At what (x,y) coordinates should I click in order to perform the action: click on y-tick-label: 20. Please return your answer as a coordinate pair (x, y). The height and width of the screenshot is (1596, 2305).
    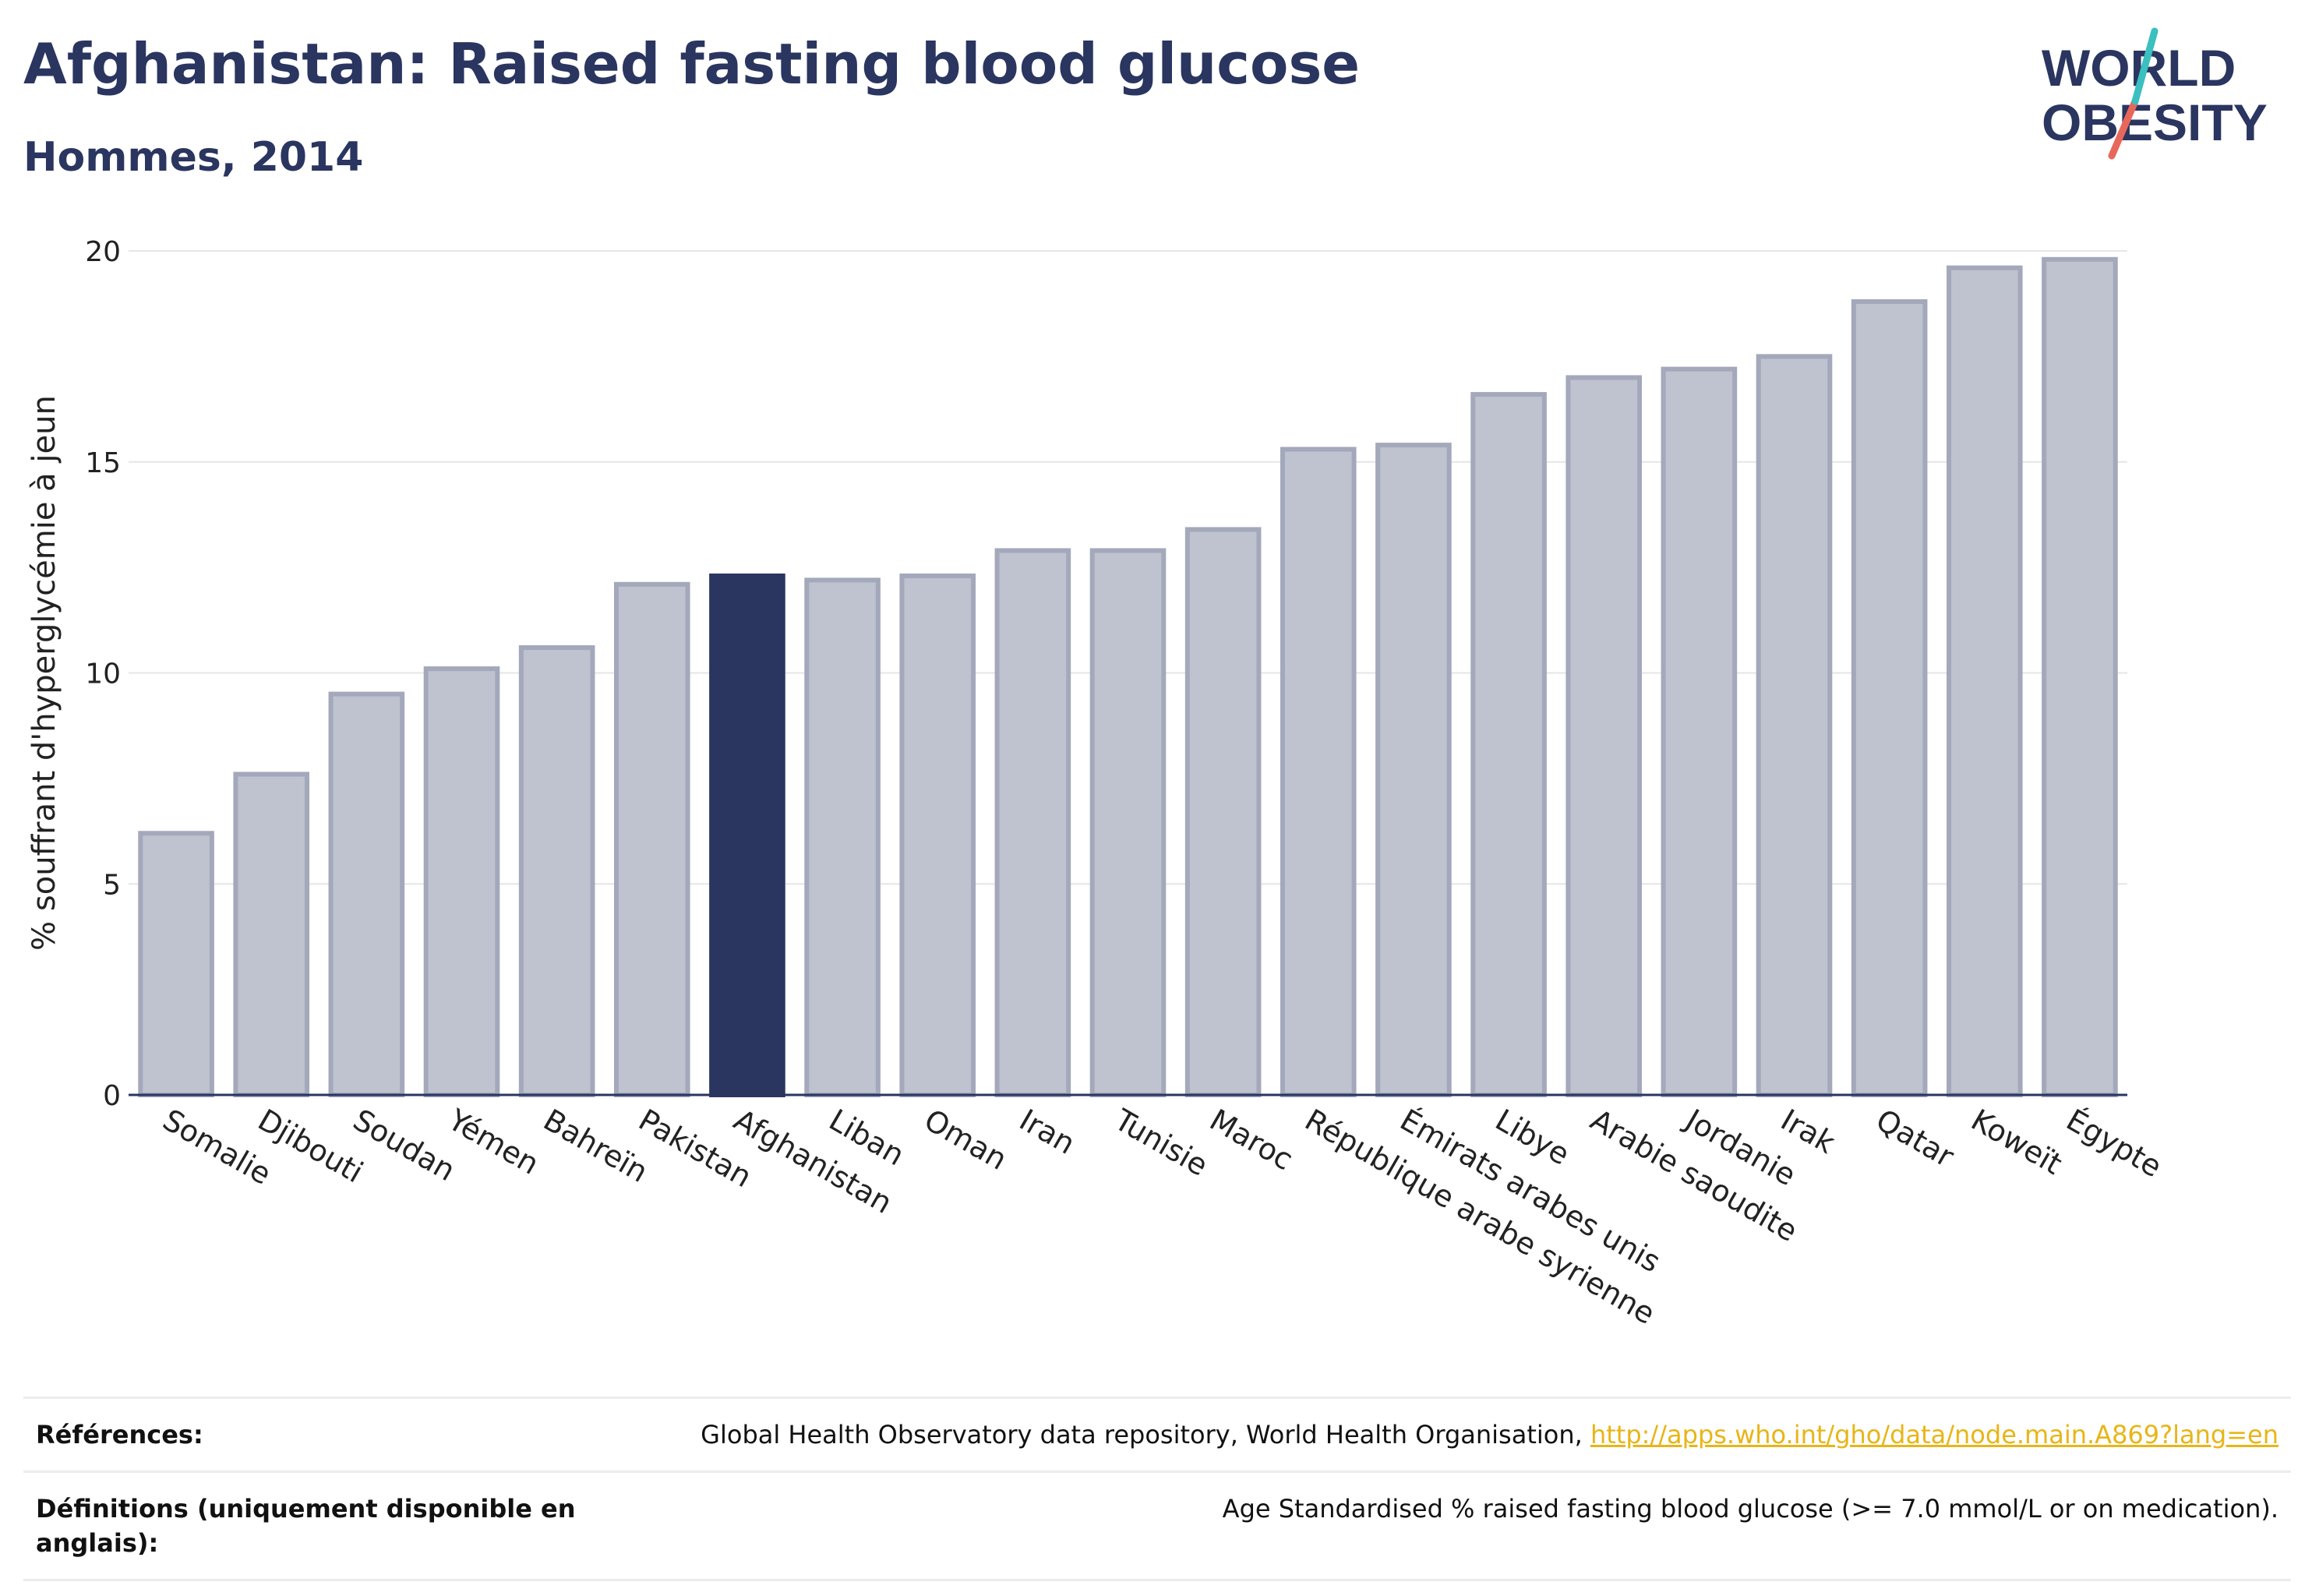
    Looking at the image, I should click on (103, 252).